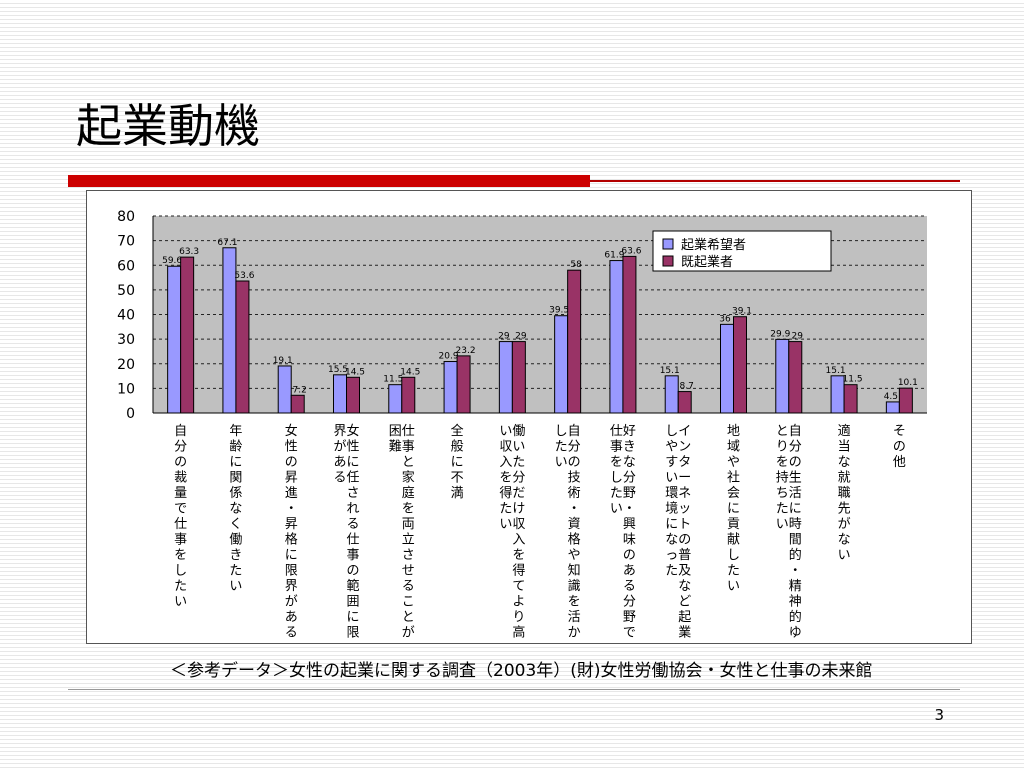 The width and height of the screenshot is (1024, 768). I want to click on footer-rule, so click(514, 689).